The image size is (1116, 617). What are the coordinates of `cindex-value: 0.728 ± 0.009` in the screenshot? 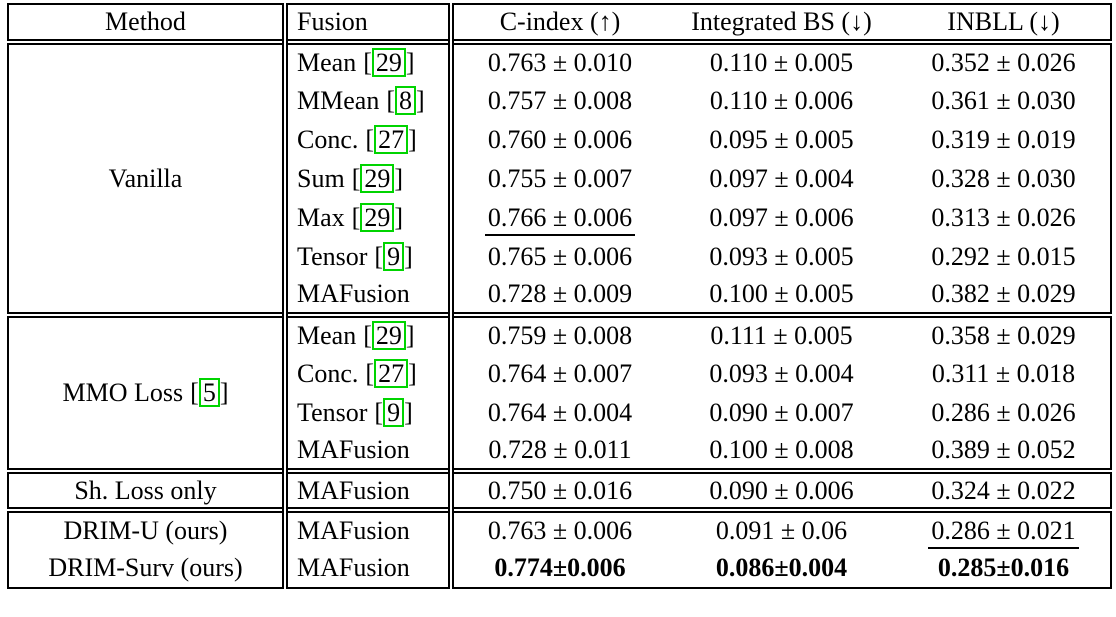 It's located at (560, 293).